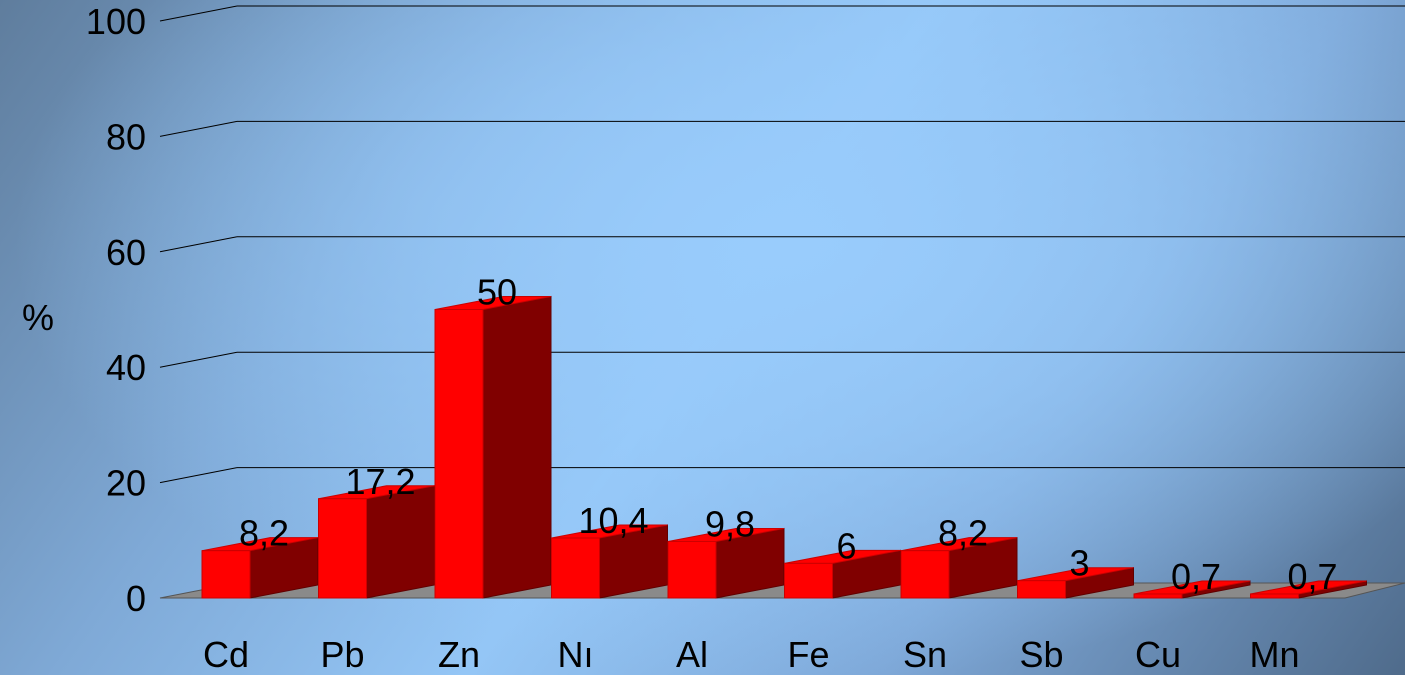  Describe the element at coordinates (842, 574) in the screenshot. I see `bar-Fe` at that location.